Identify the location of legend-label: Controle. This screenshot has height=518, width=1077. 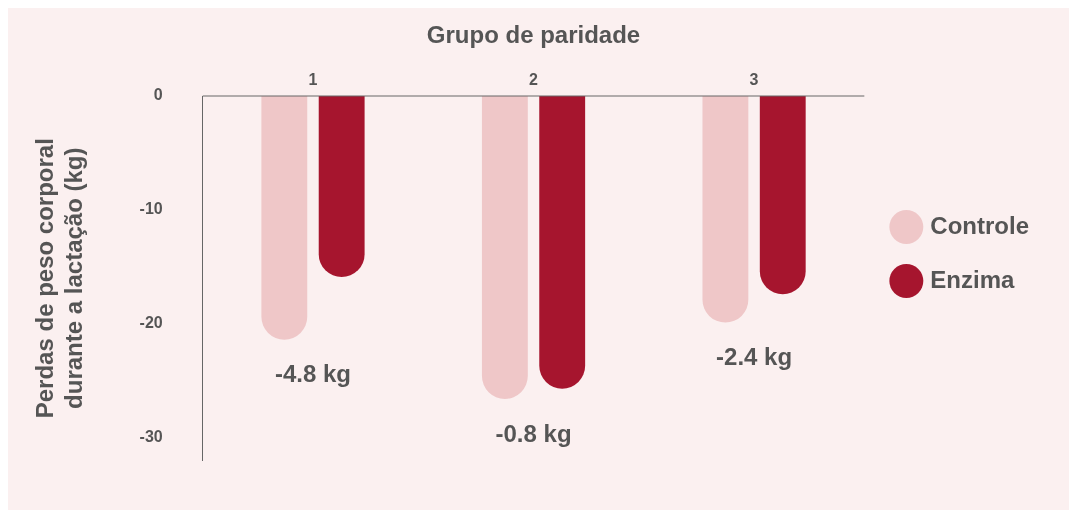
(980, 225).